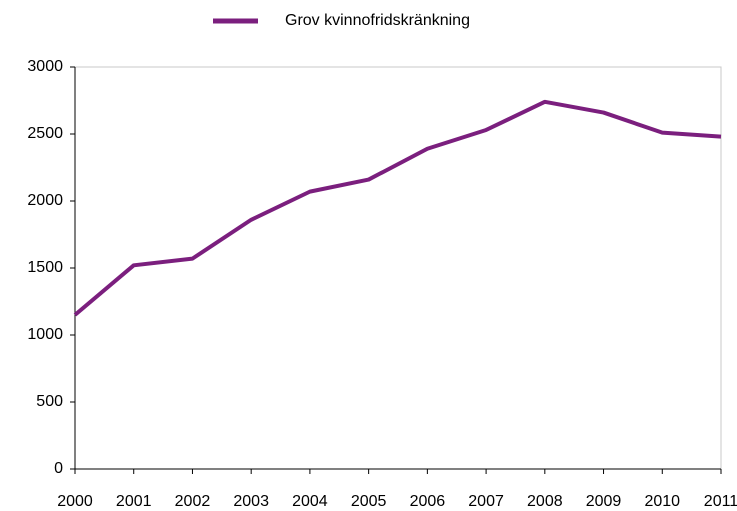  What do you see at coordinates (45, 66) in the screenshot?
I see `y-tick-label: 3000` at bounding box center [45, 66].